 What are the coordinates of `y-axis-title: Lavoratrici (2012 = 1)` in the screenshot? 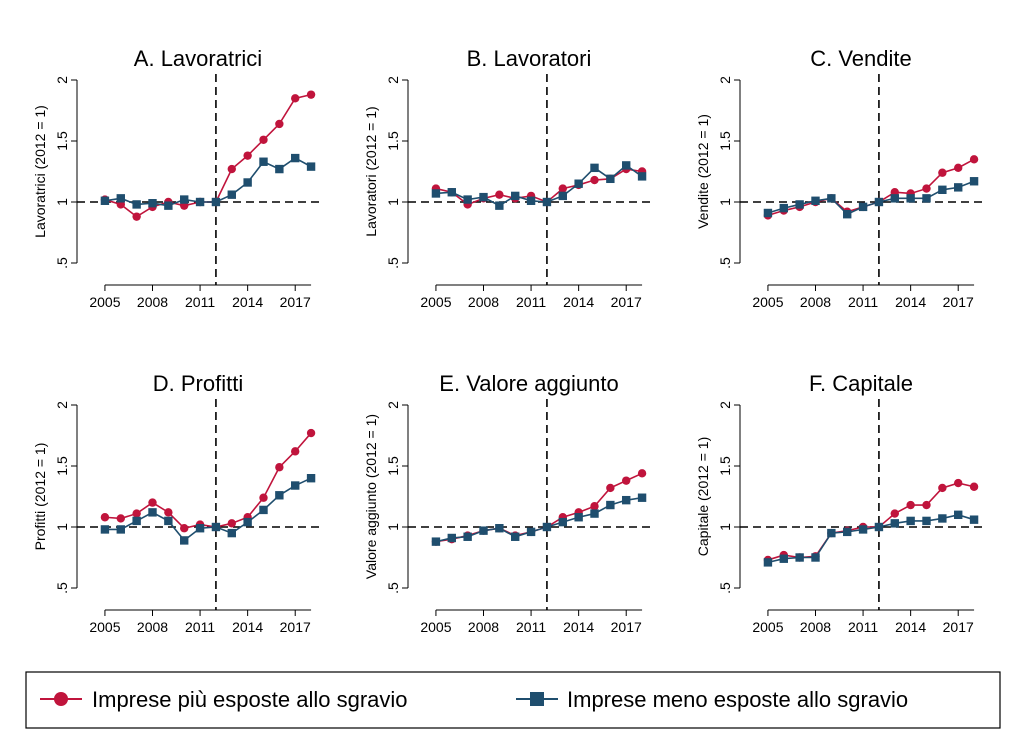 It's located at (40, 171).